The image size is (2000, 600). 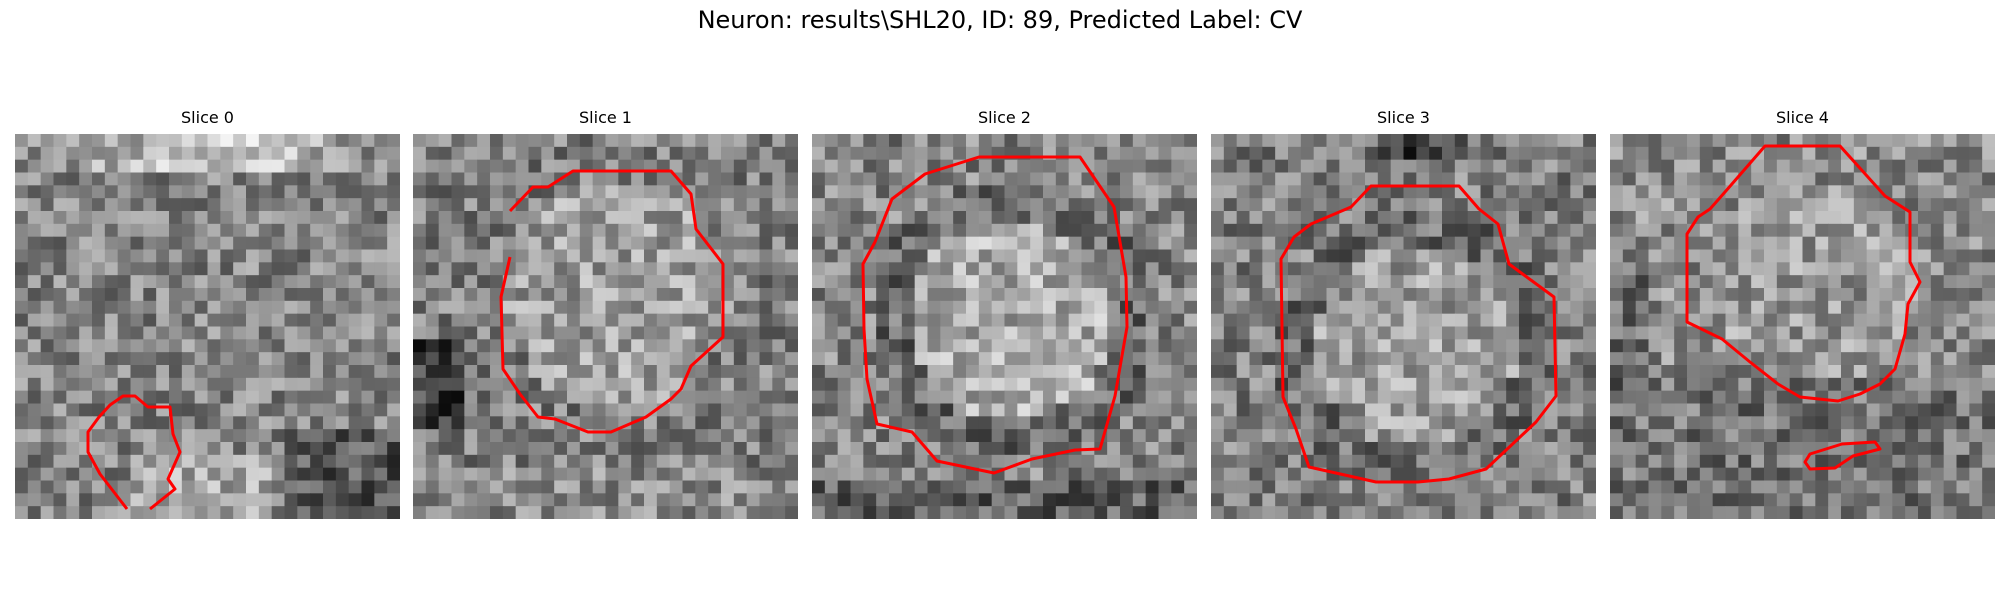 I want to click on slice-title: Slice 2, so click(x=1004, y=117).